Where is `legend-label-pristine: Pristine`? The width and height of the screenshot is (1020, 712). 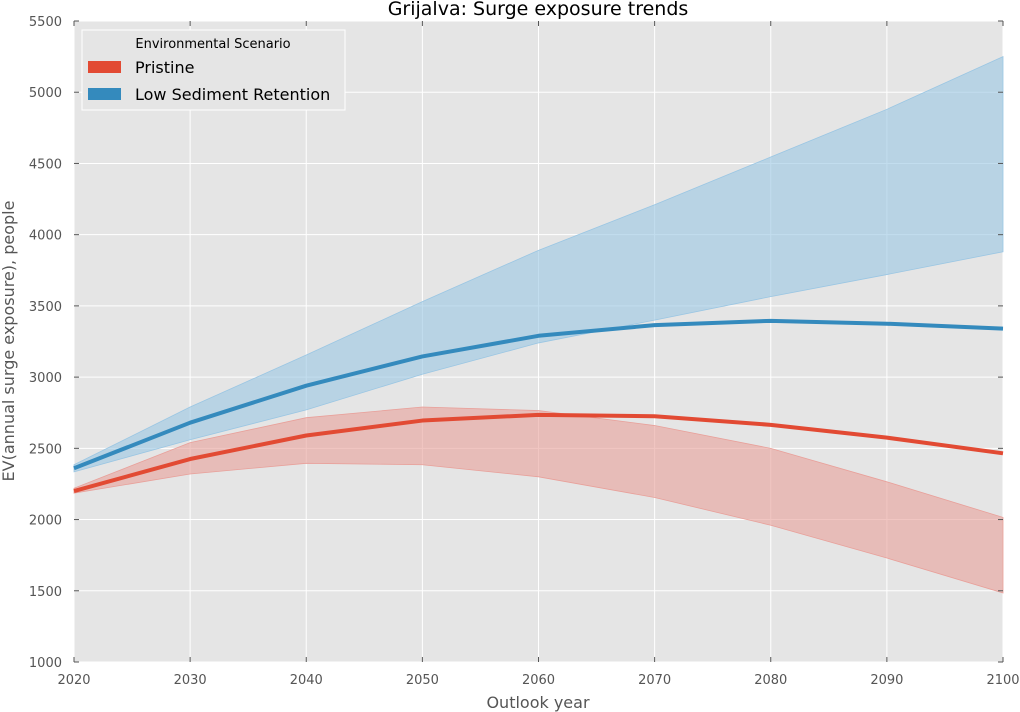 legend-label-pristine: Pristine is located at coordinates (164, 67).